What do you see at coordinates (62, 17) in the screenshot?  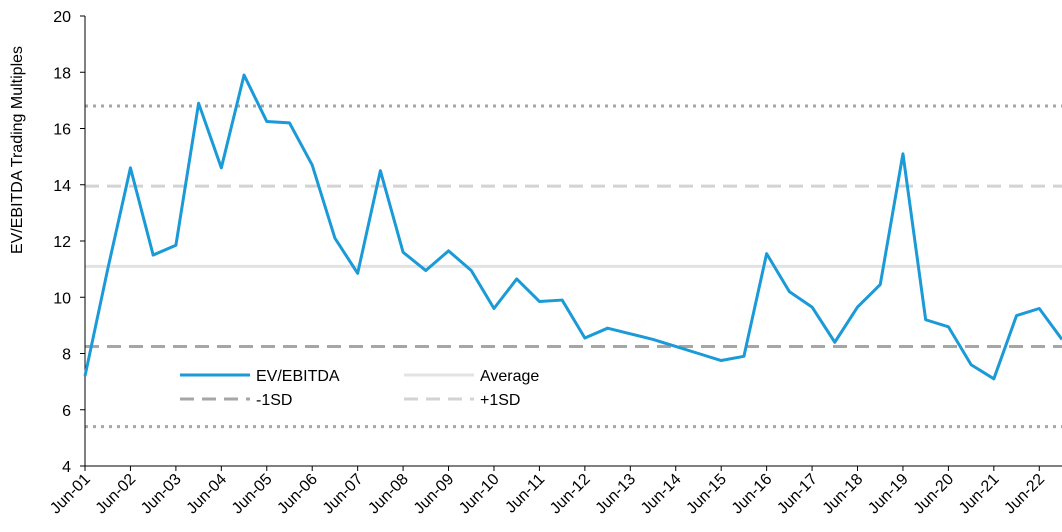 I see `y-tick-label: 20` at bounding box center [62, 17].